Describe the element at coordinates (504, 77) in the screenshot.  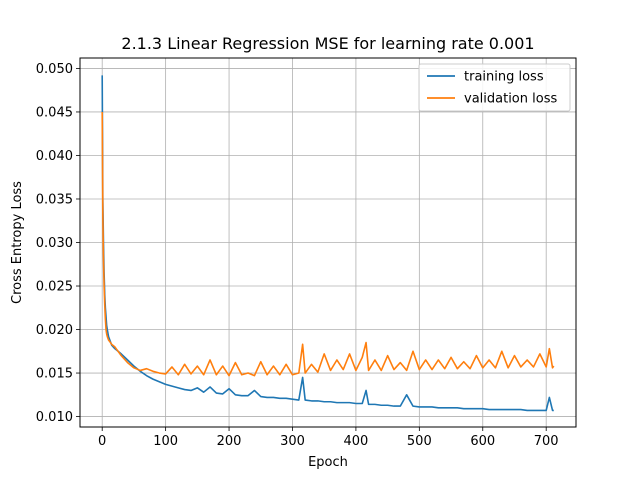
I see `legend-entry-label: training loss` at that location.